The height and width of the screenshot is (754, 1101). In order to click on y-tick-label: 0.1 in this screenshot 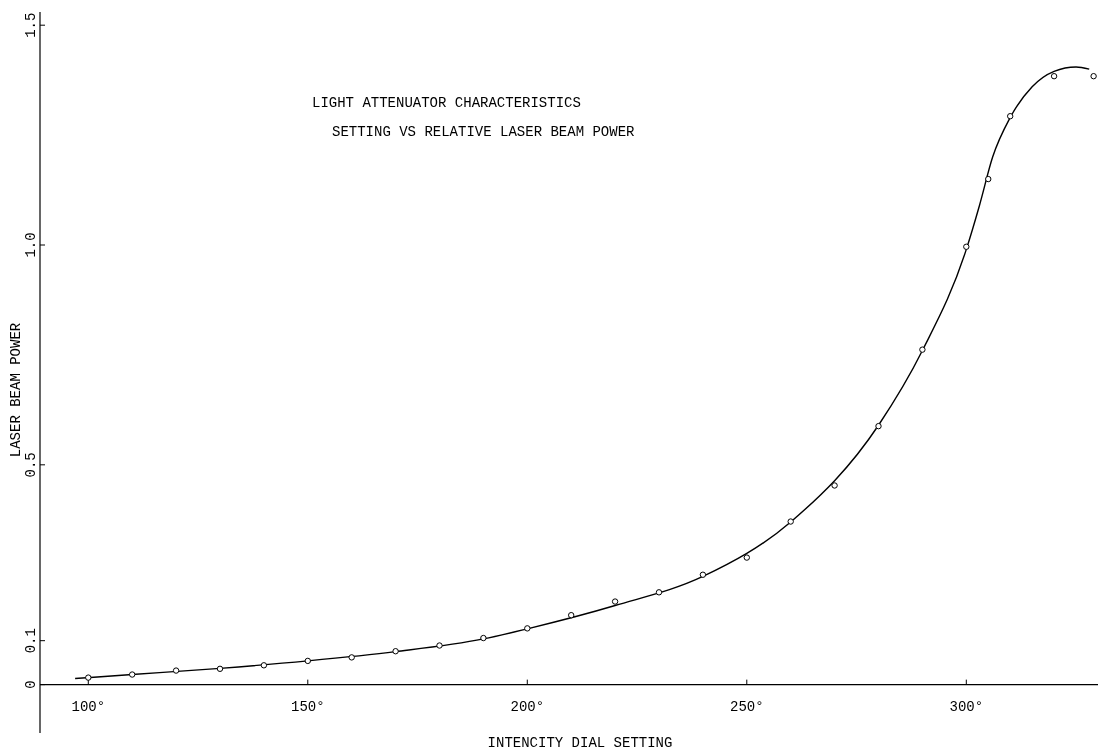, I will do `click(31, 641)`.